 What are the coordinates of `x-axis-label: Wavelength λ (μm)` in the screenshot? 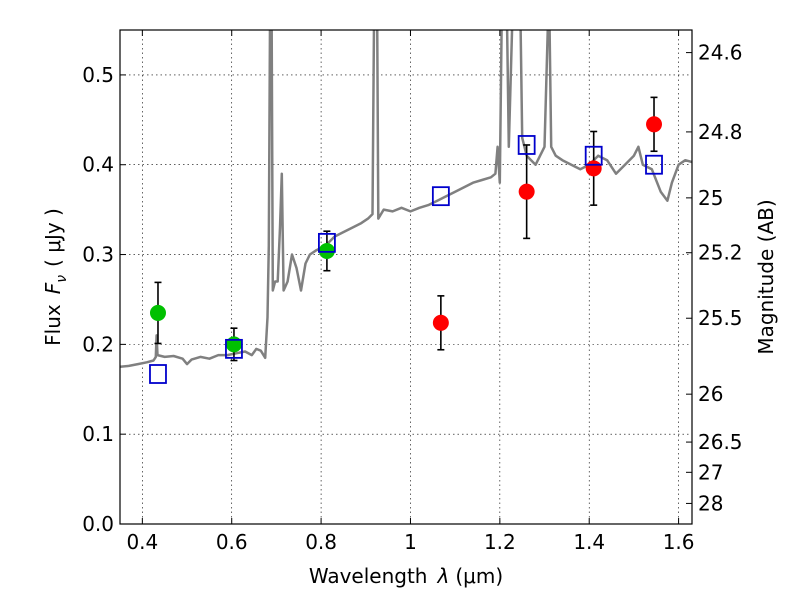 It's located at (406, 576).